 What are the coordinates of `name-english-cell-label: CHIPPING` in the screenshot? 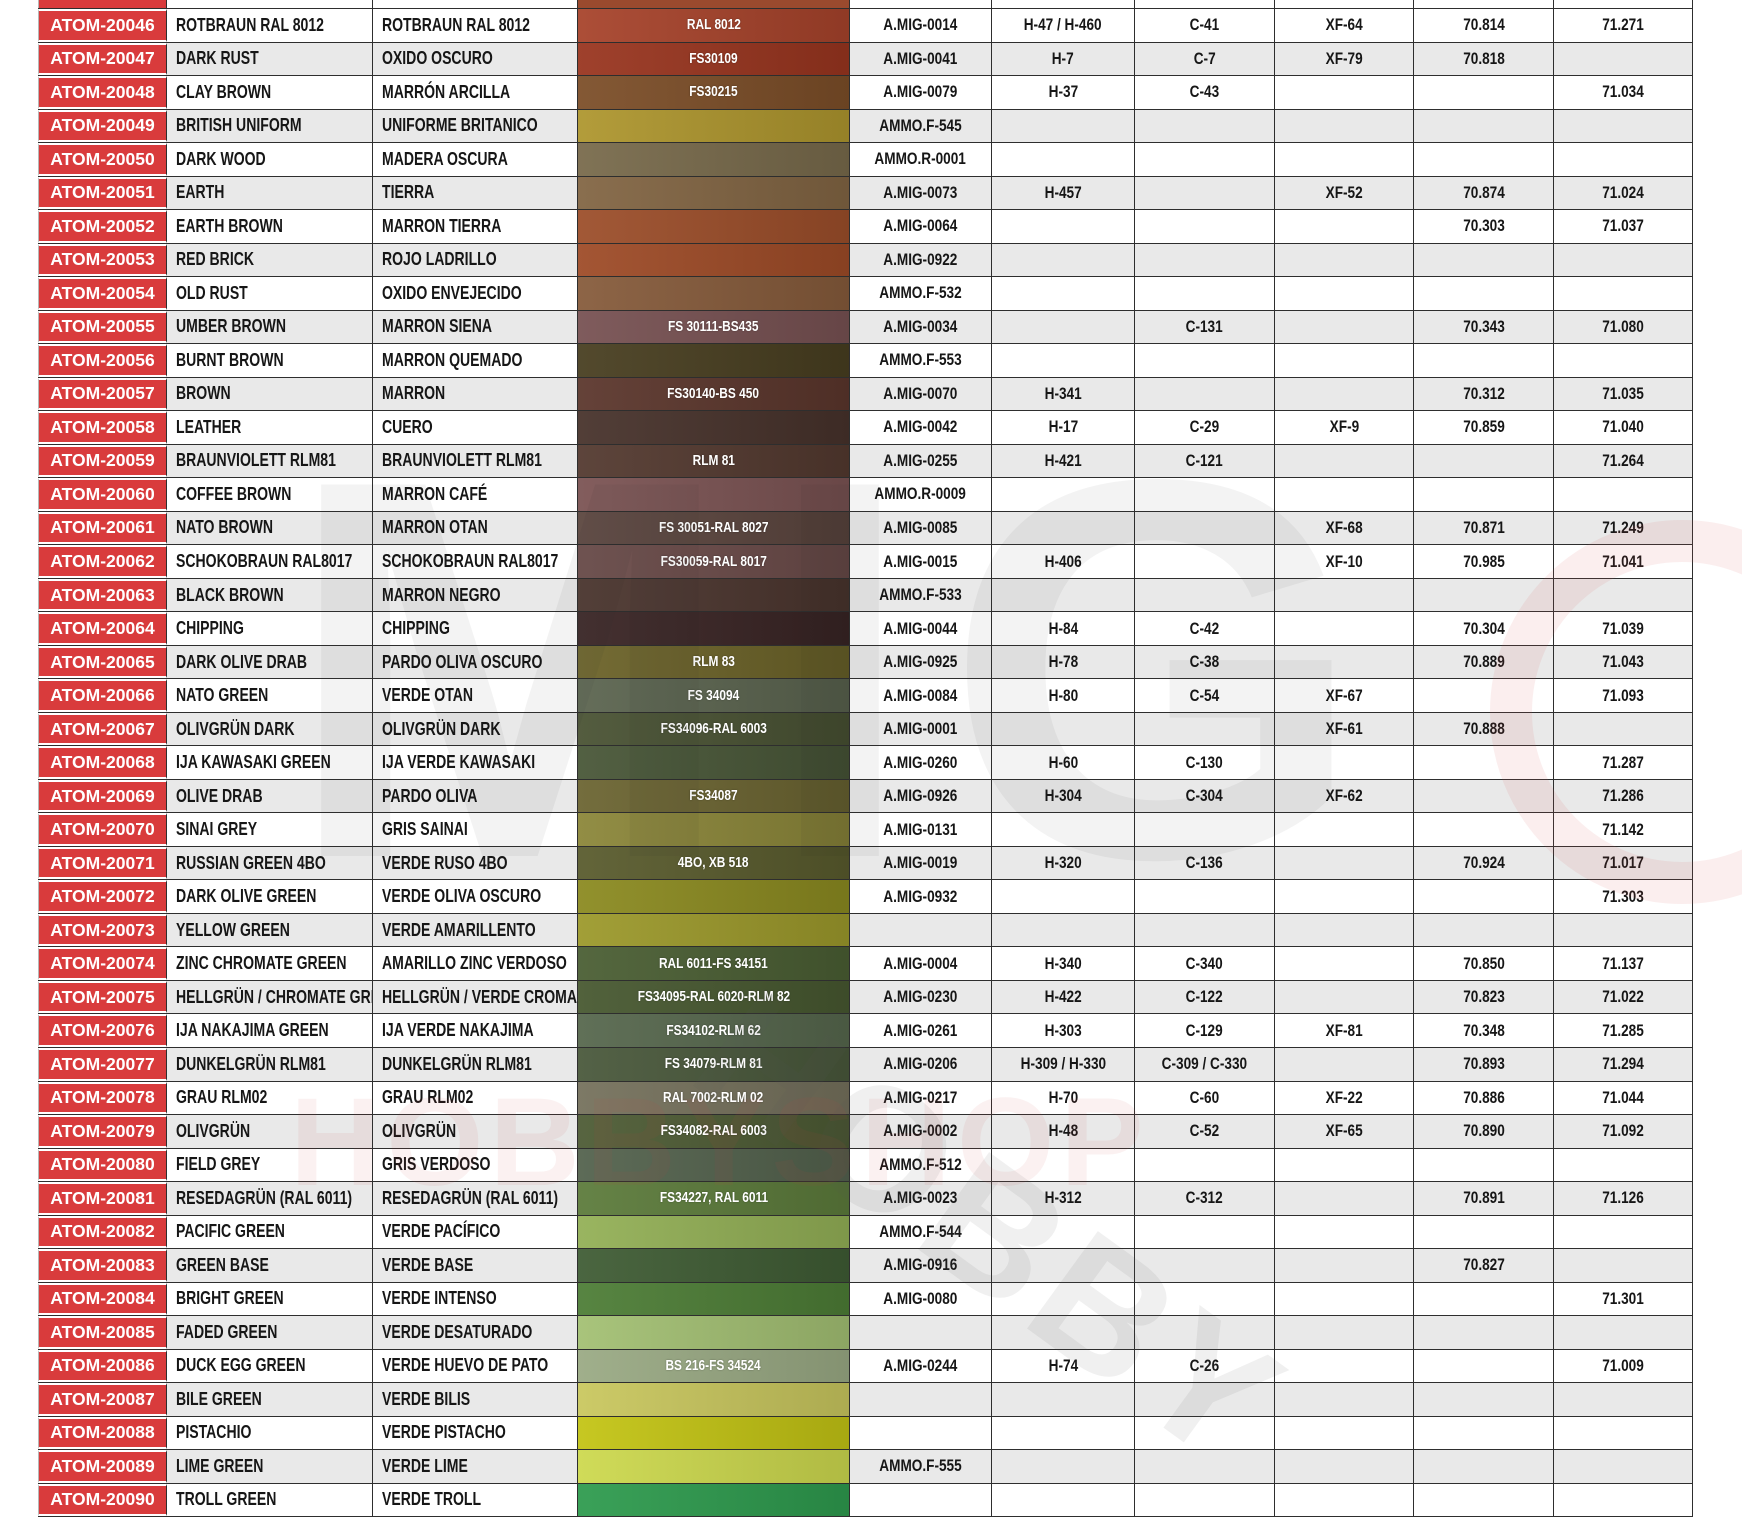 It's located at (210, 628).